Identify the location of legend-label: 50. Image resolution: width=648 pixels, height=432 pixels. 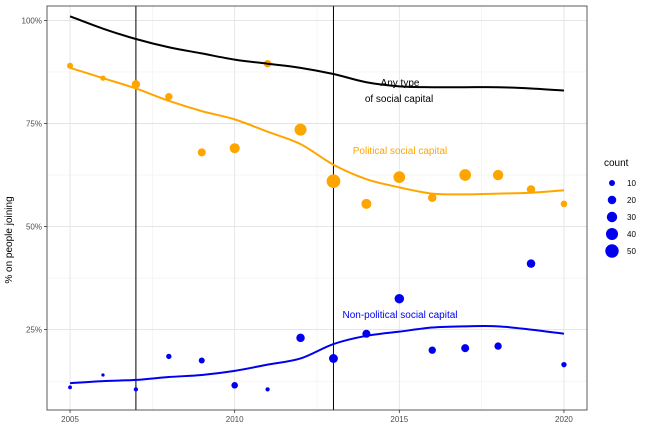
(631, 251).